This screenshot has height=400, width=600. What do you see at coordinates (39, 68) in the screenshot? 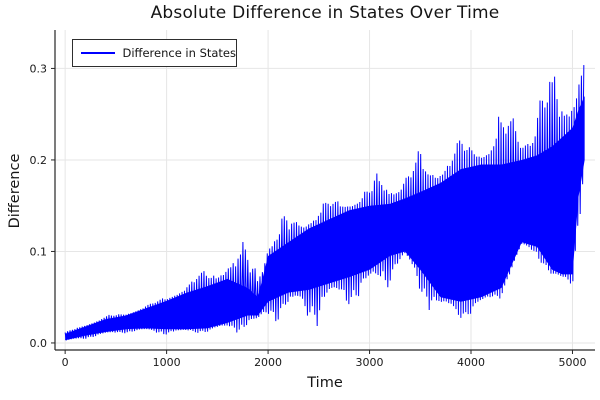
I see `y-tick-label: 0.3` at bounding box center [39, 68].